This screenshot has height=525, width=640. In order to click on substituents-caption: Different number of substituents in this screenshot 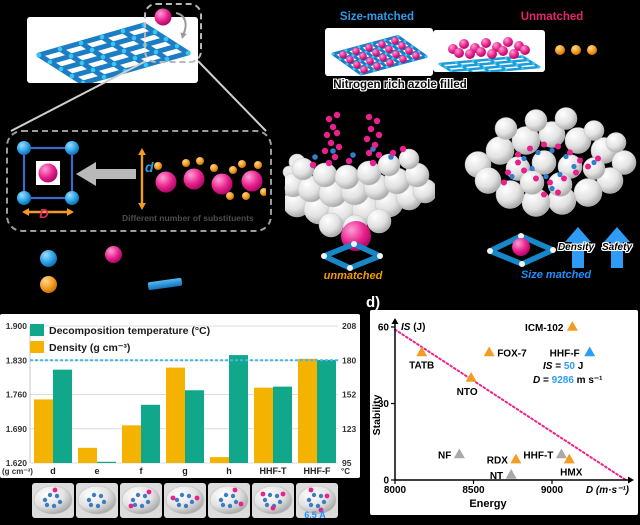, I will do `click(188, 218)`.